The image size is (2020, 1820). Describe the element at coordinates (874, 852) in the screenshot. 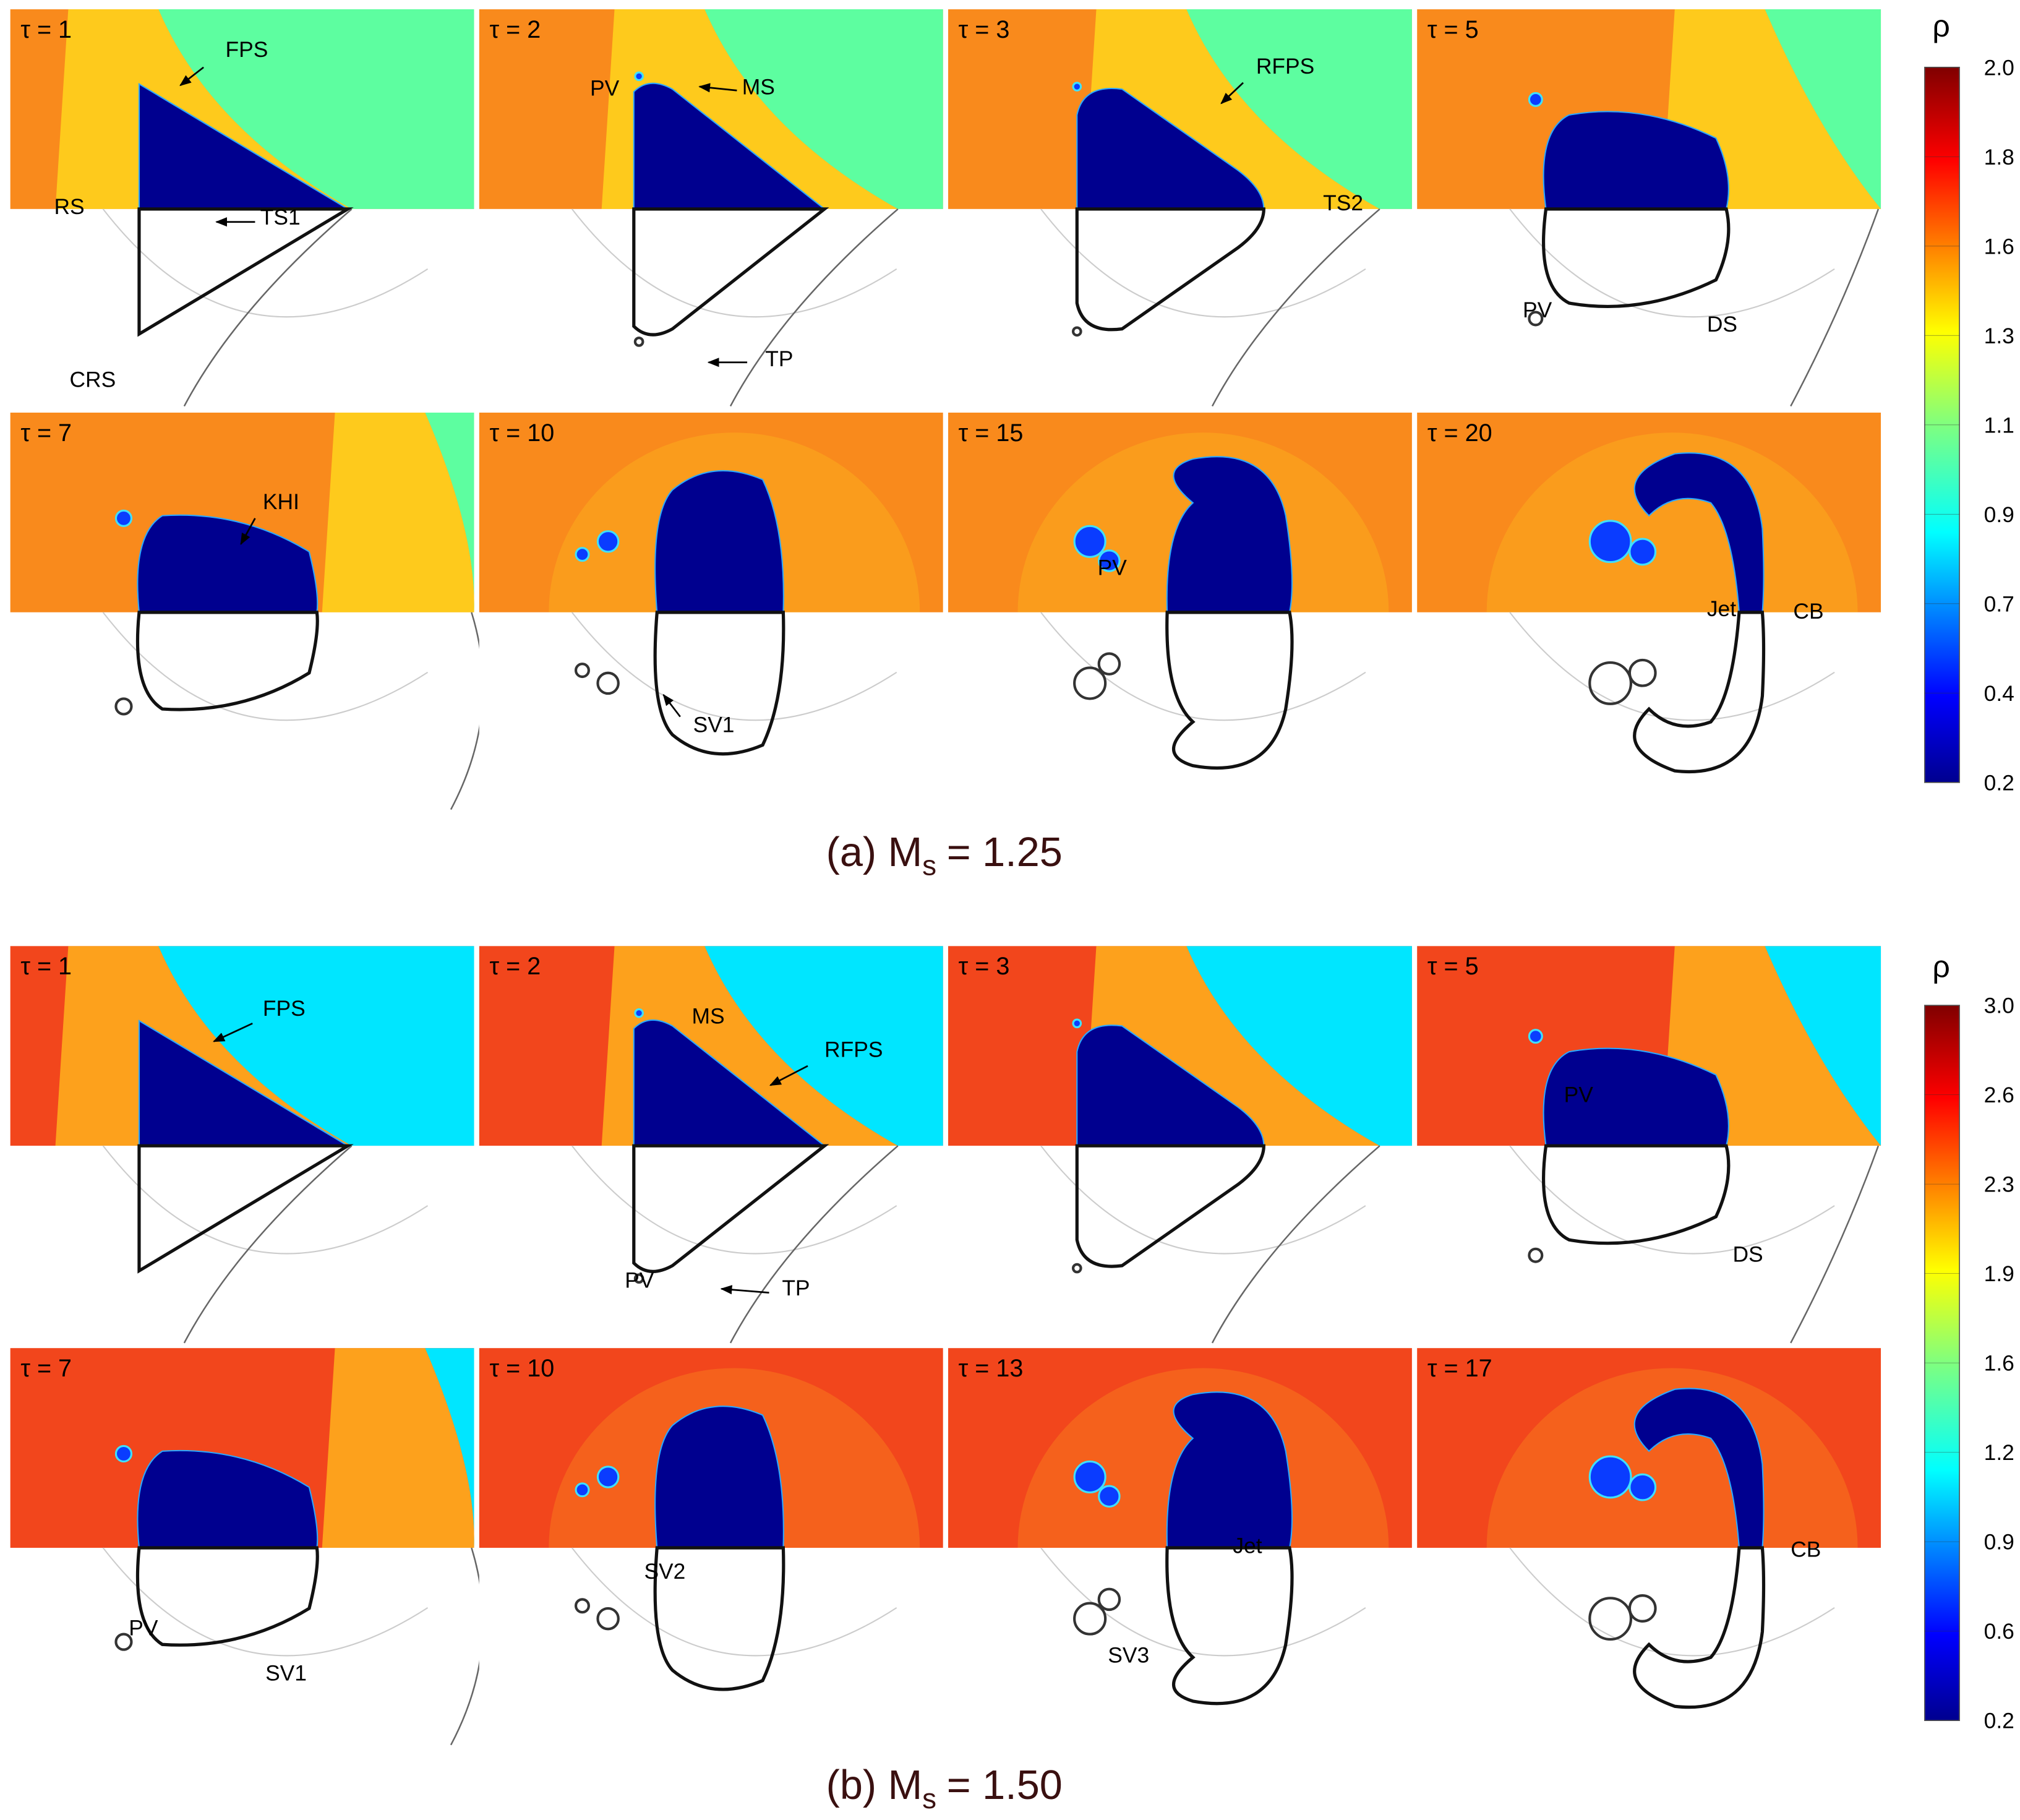

I see `caption-prefix: (a) M` at that location.